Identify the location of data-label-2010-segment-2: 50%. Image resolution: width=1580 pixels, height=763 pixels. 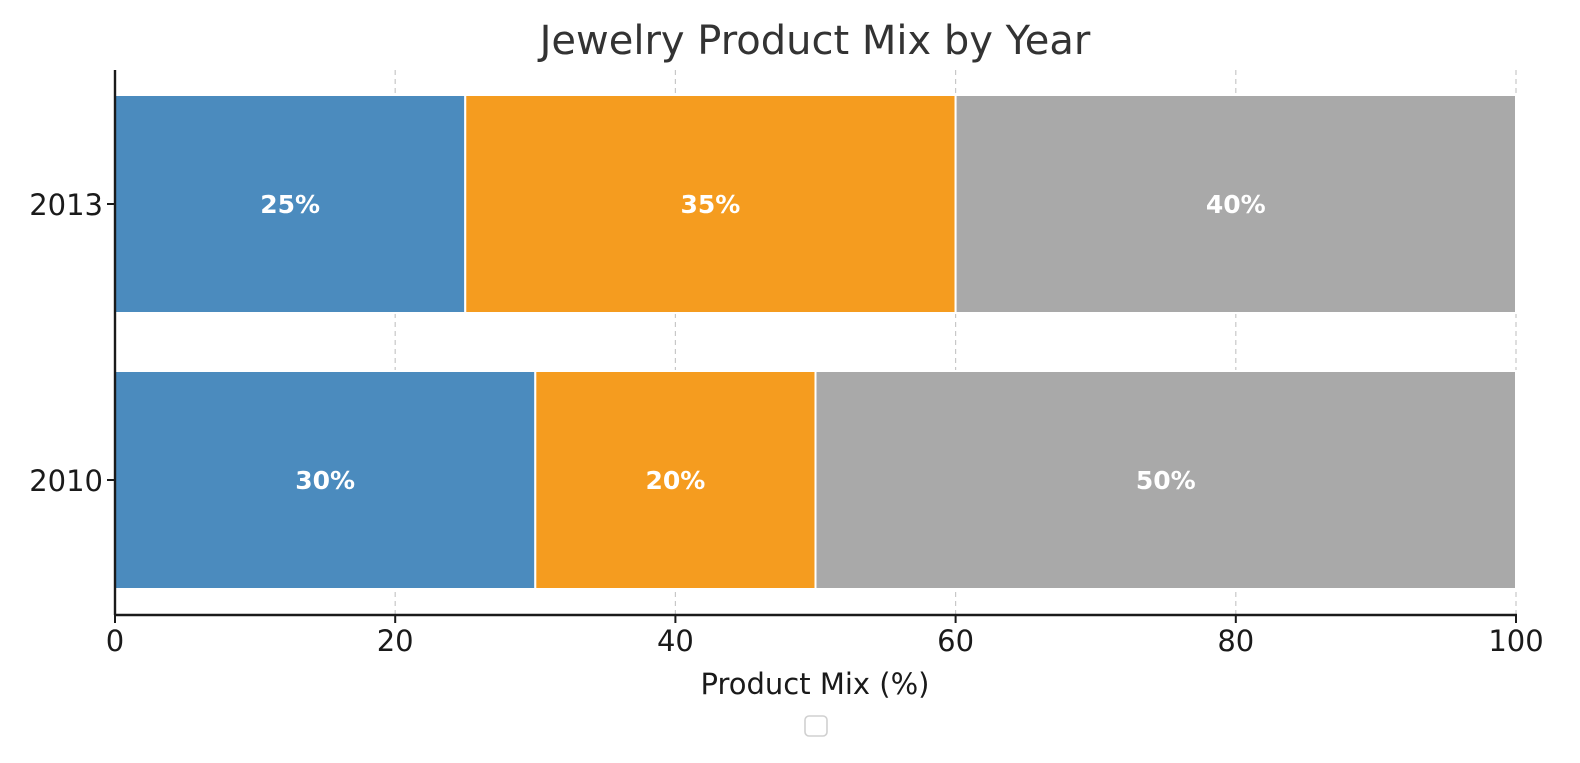
(1166, 480).